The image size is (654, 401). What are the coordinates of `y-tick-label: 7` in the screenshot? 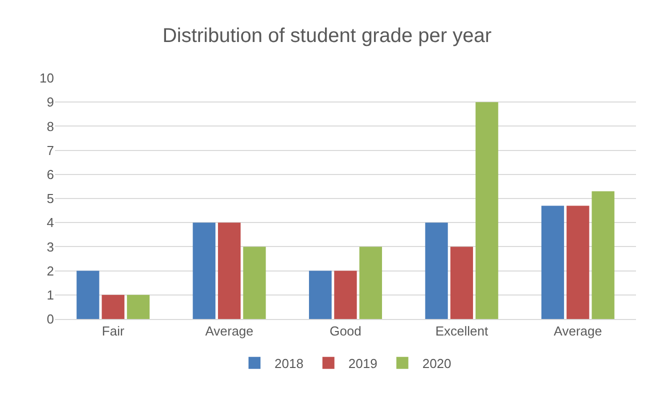 It's located at (50, 150).